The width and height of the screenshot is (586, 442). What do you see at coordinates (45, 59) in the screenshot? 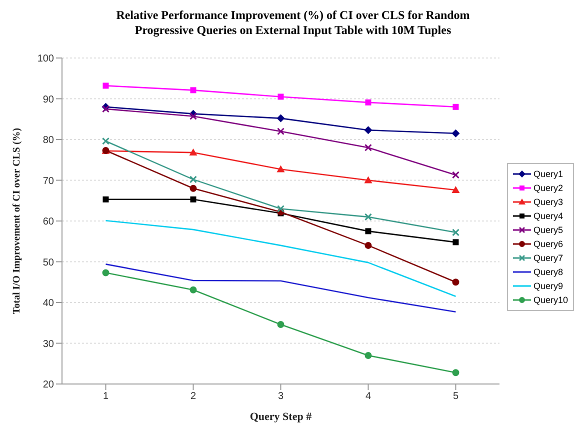
I see `y-tick-label: 100` at bounding box center [45, 59].